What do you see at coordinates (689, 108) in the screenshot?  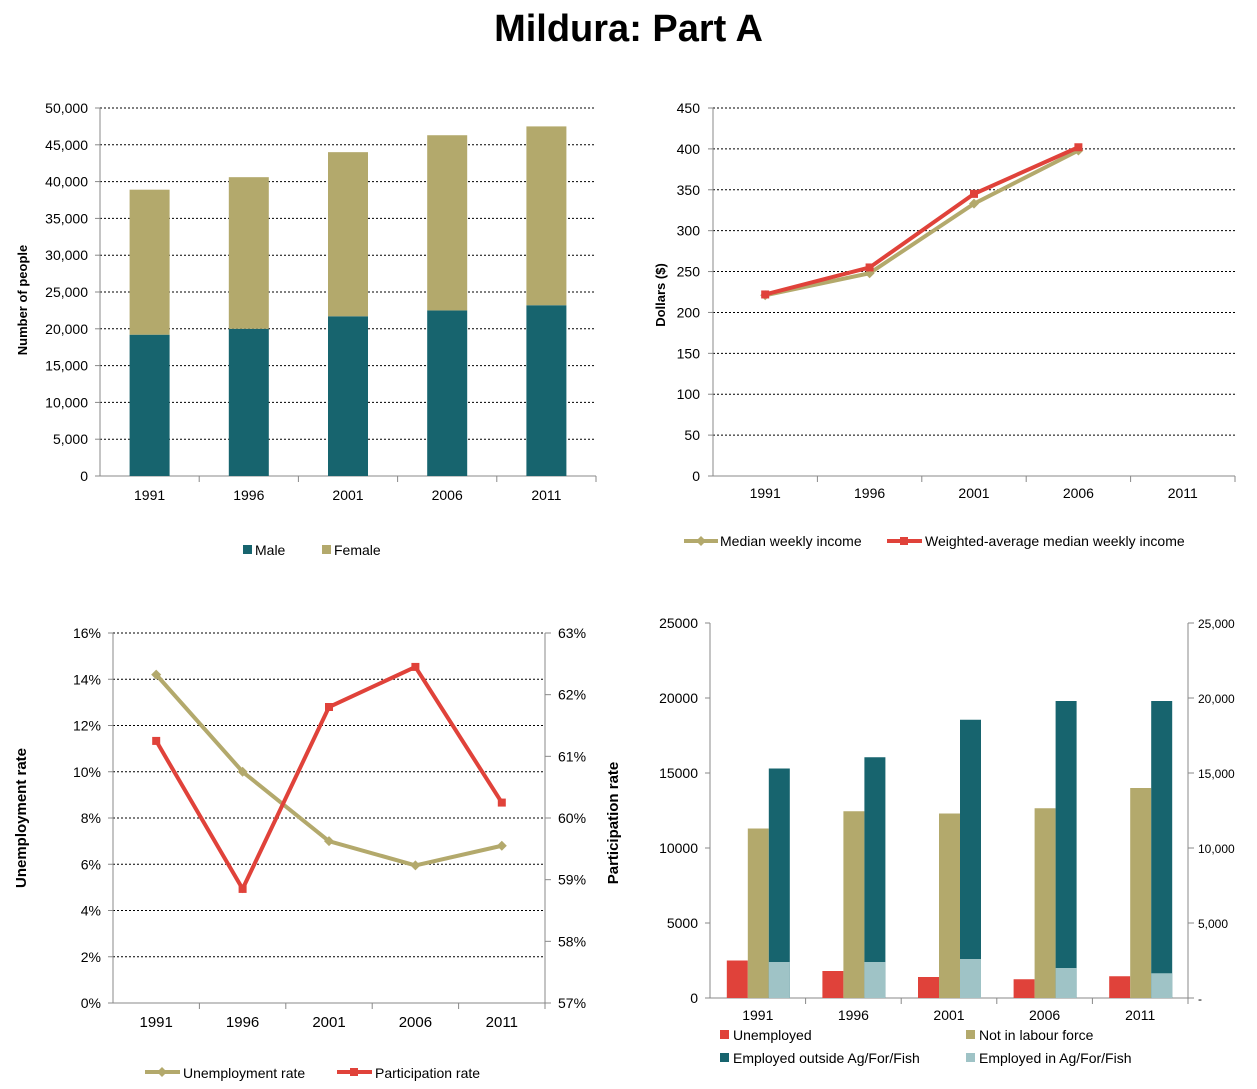 I see `y-tick-label: 450` at bounding box center [689, 108].